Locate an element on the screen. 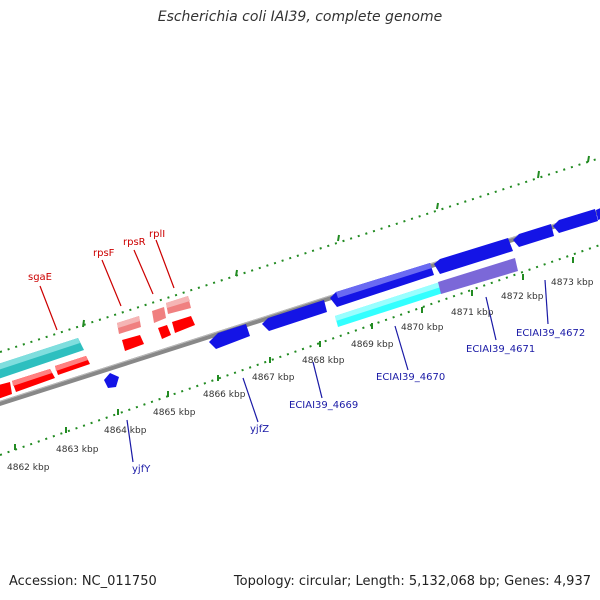  accession-text: Accession: NC_011750 is located at coordinates (83, 581).